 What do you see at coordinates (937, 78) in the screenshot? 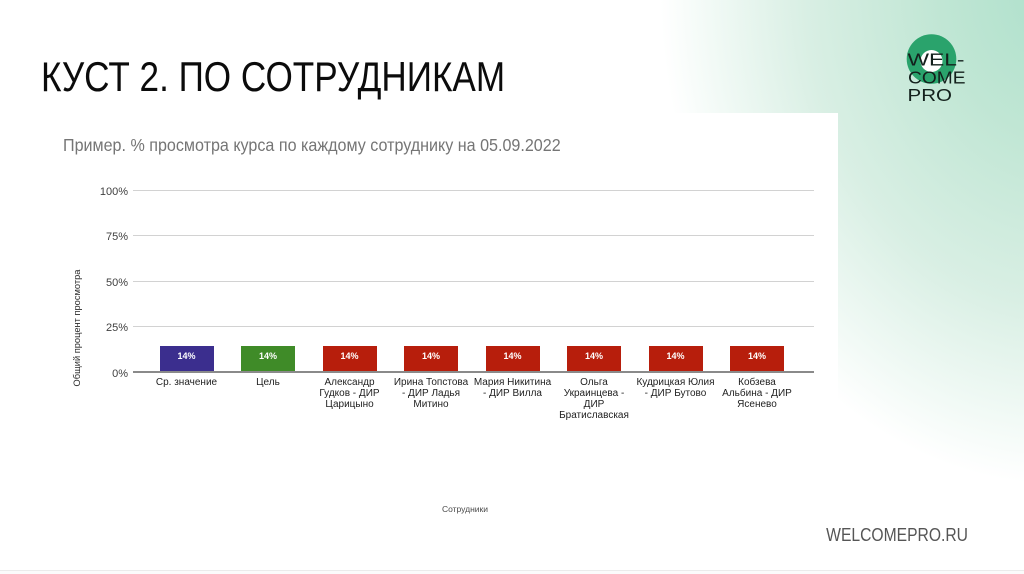
I see `svg-text: COME` at bounding box center [937, 78].